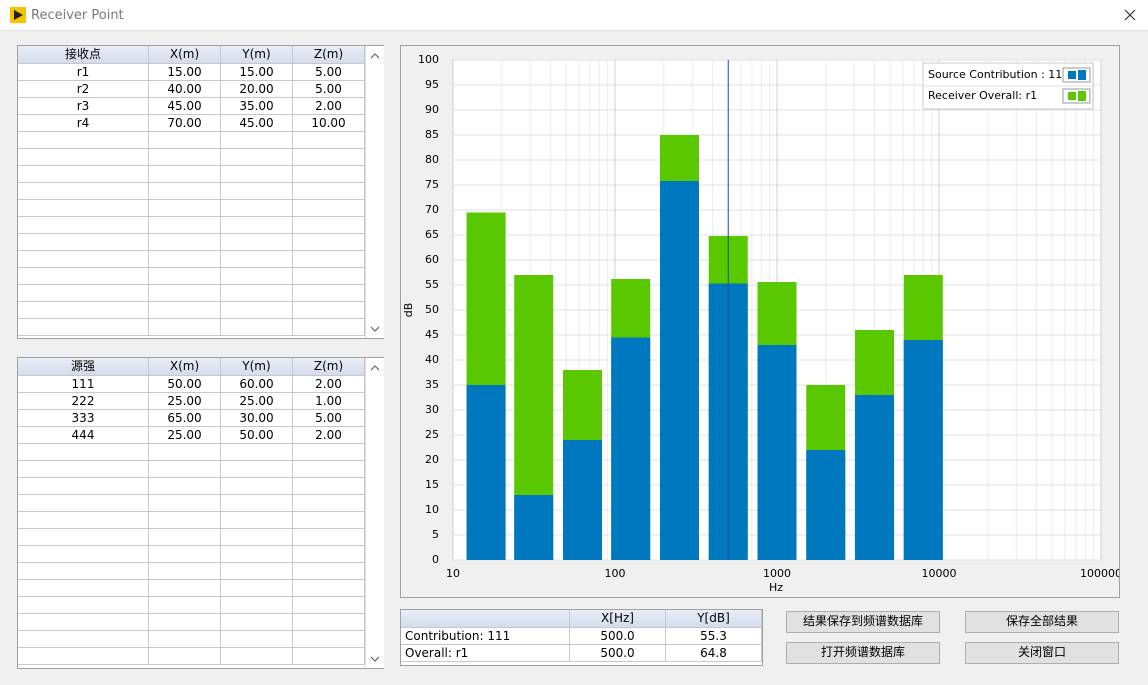 The image size is (1148, 685). What do you see at coordinates (185, 89) in the screenshot?
I see `table-cell: 40.00` at bounding box center [185, 89].